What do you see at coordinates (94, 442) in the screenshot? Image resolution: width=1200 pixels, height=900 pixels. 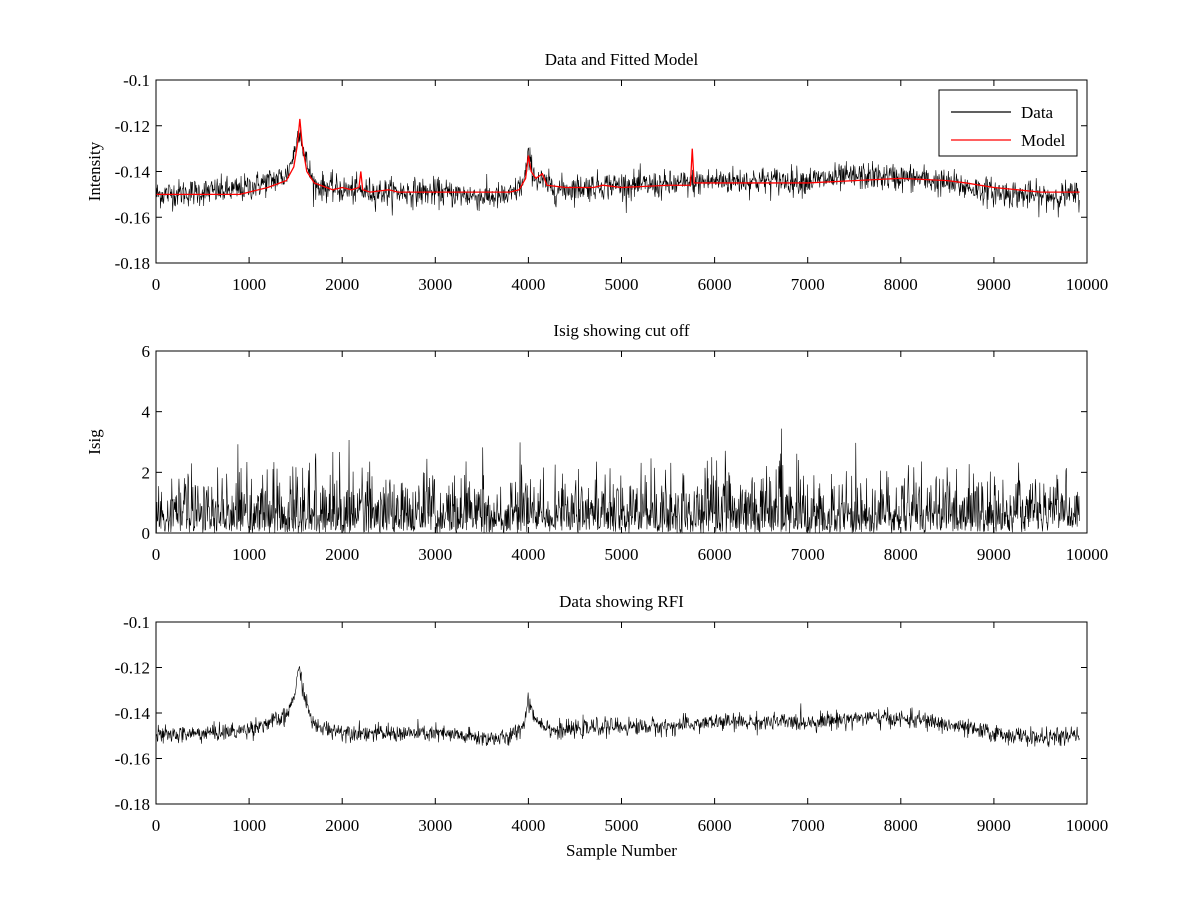 I see `y-axis-label: Isig` at bounding box center [94, 442].